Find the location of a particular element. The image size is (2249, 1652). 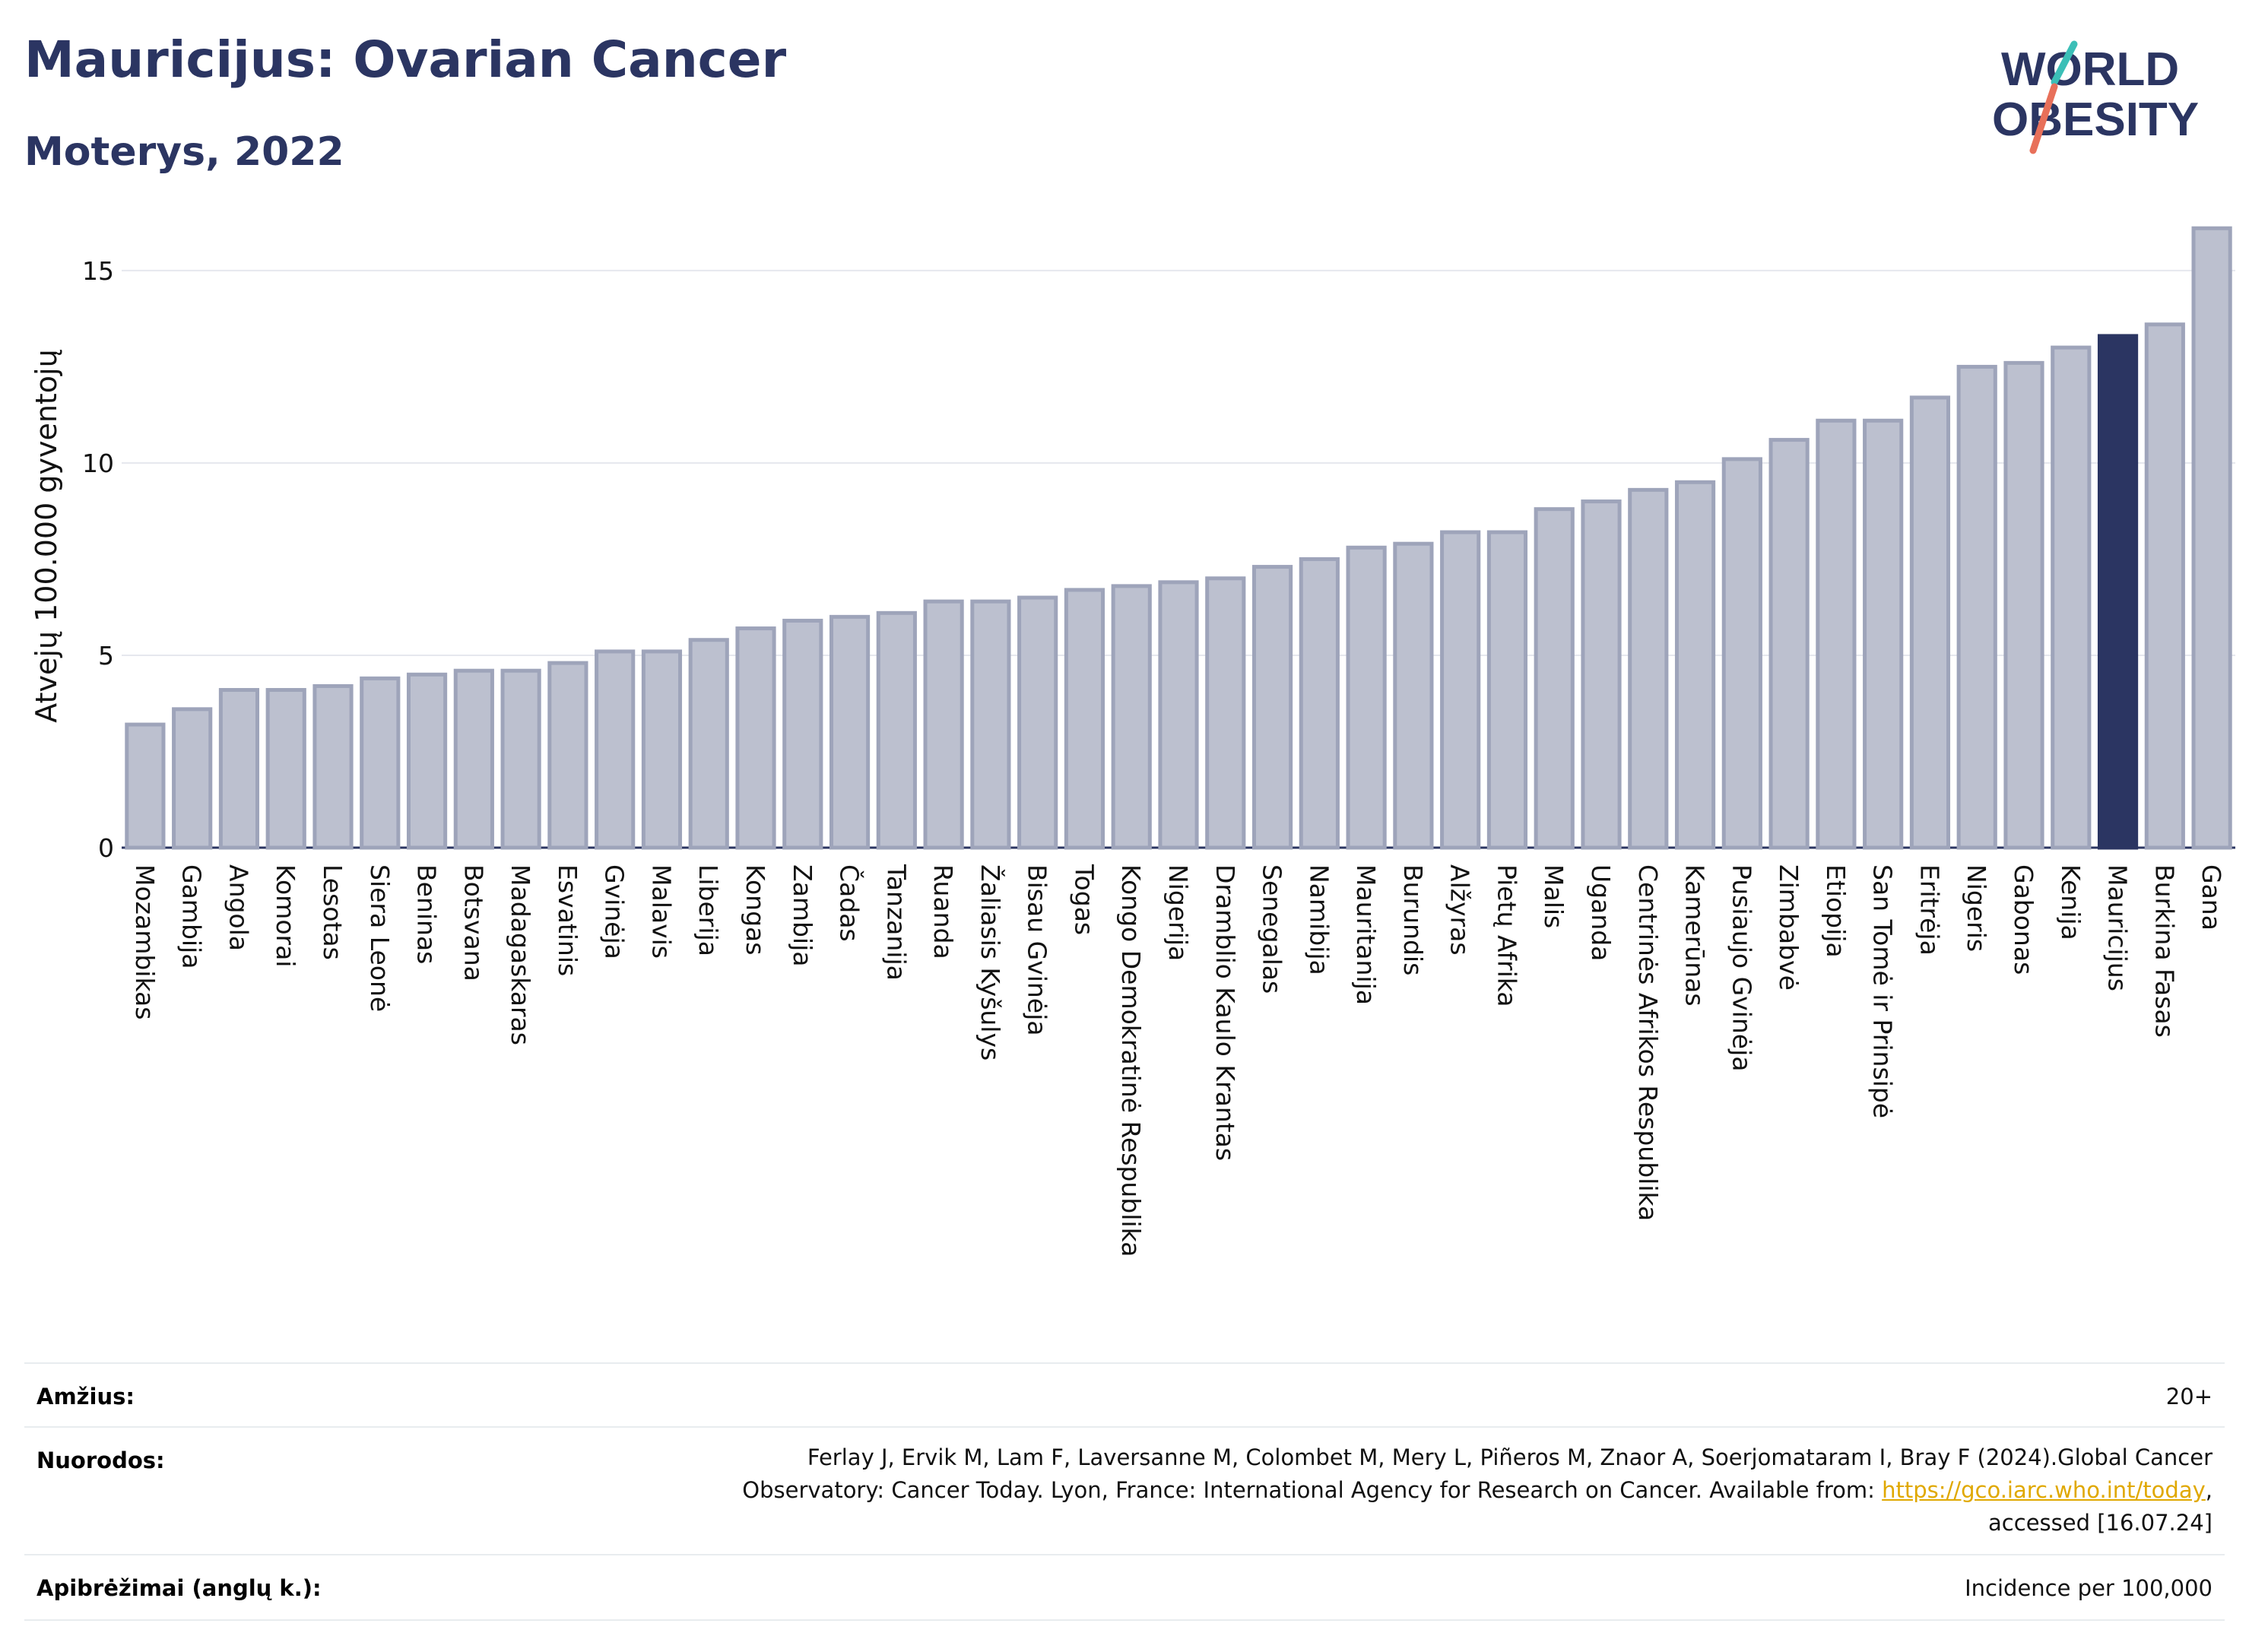

page-subtitle: Moterys, 2022 is located at coordinates (184, 152).